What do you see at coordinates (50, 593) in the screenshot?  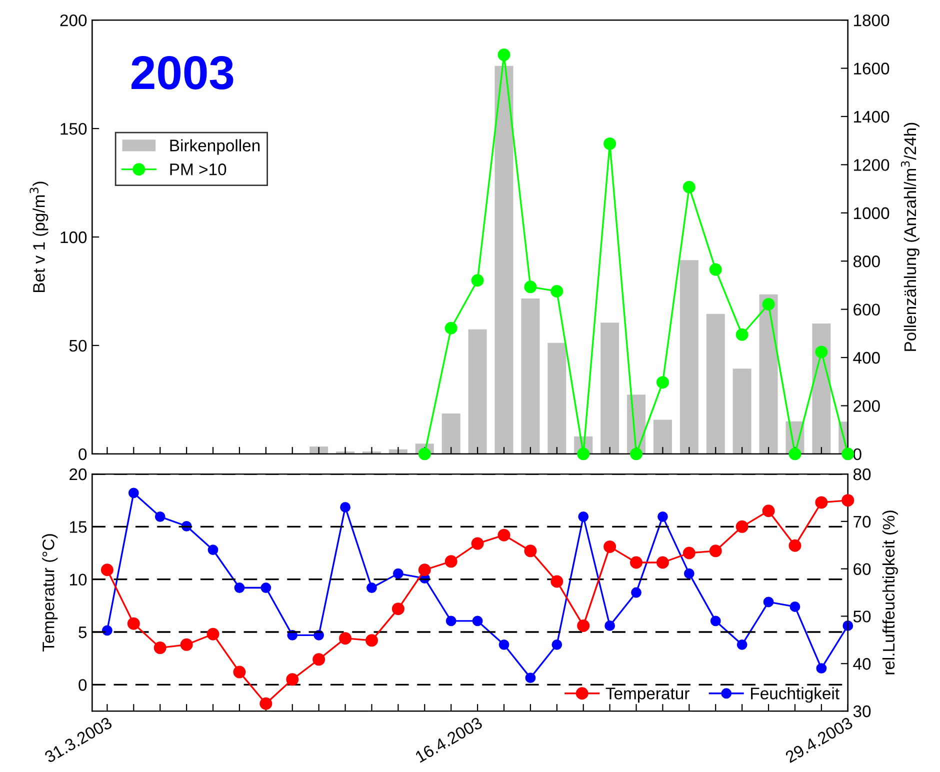 I see `y-axis-title: Temperatur (°C)` at bounding box center [50, 593].